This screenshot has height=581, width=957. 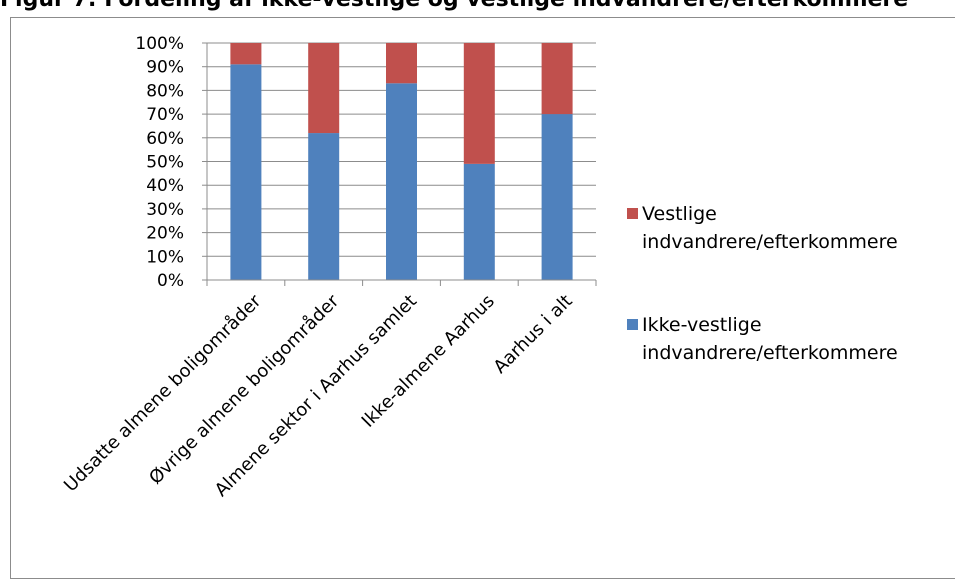 What do you see at coordinates (170, 281) in the screenshot?
I see `y-tick-label: 0%` at bounding box center [170, 281].